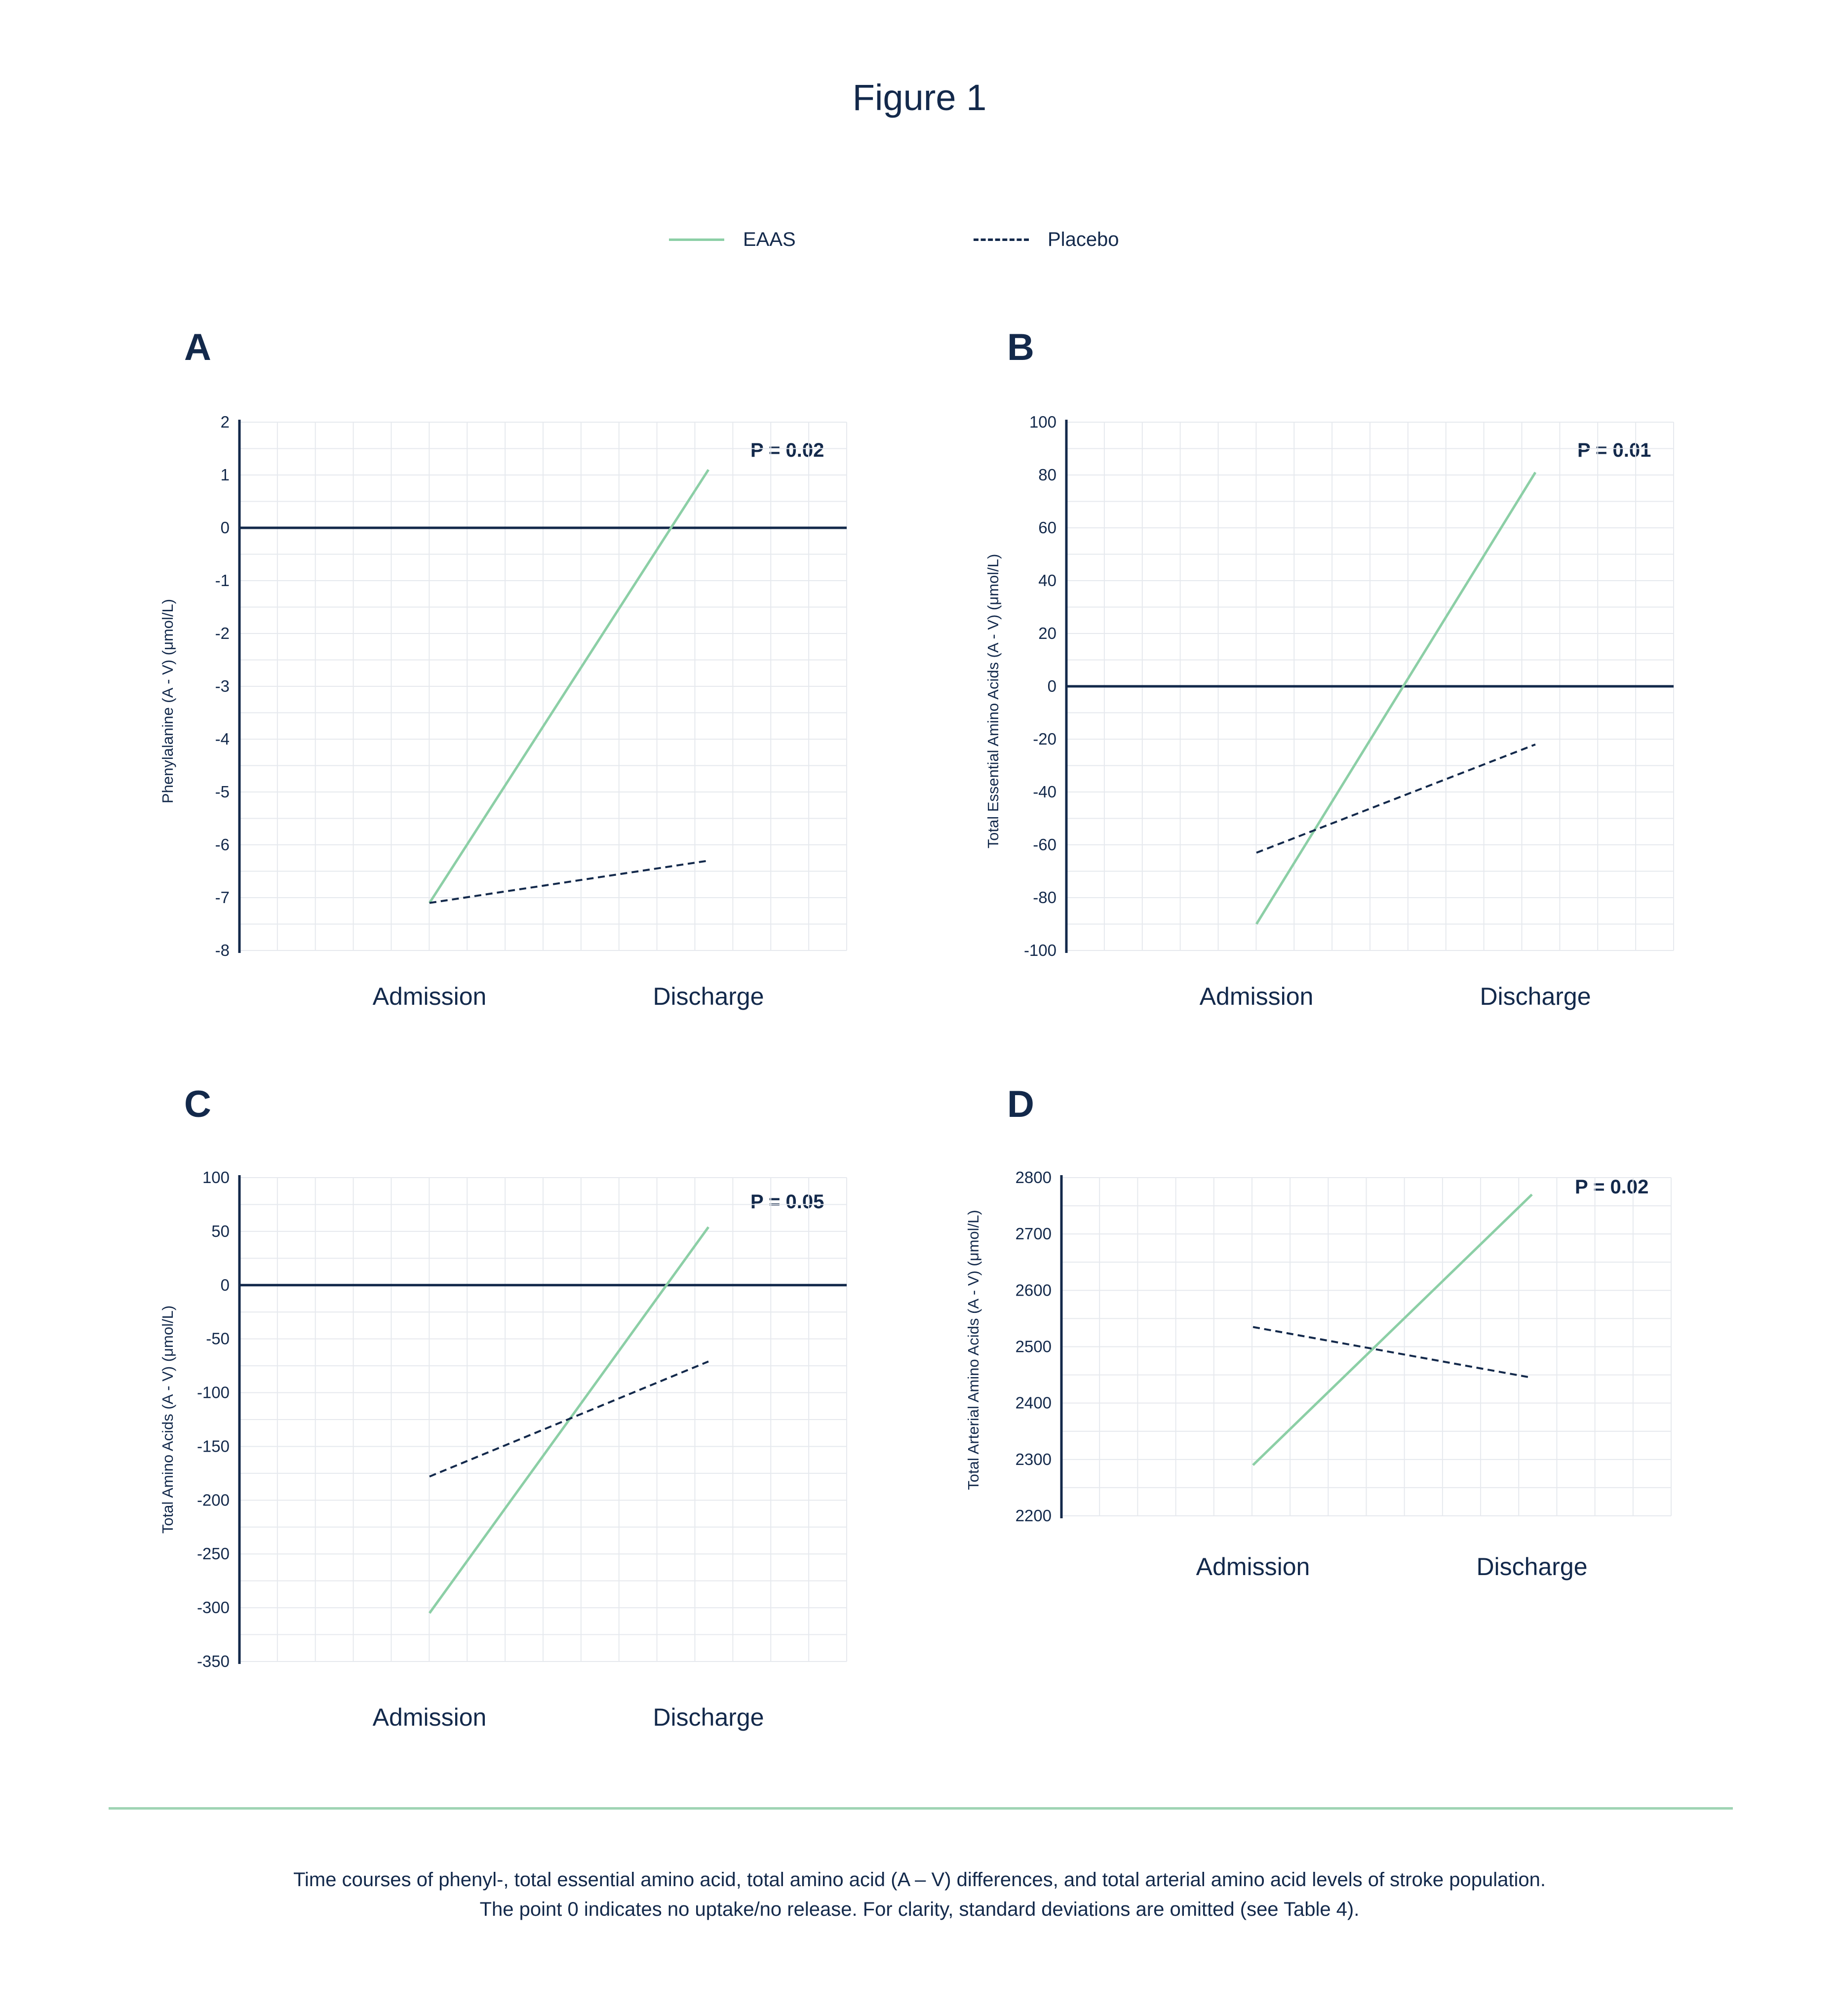 The height and width of the screenshot is (2016, 1839). What do you see at coordinates (213, 1607) in the screenshot?
I see `y-tick-label: -300` at bounding box center [213, 1607].